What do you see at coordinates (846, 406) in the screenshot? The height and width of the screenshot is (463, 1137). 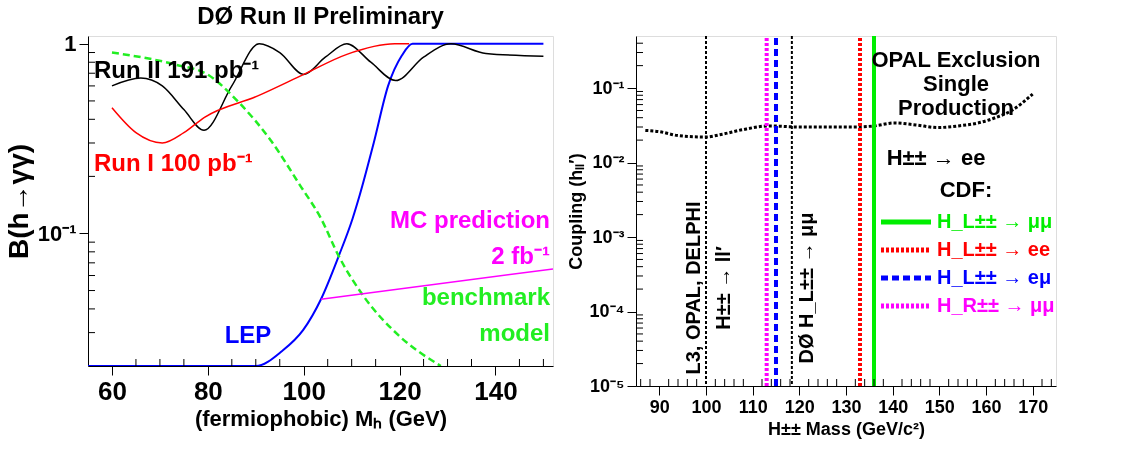 I see `x-tick-label: 130` at bounding box center [846, 406].